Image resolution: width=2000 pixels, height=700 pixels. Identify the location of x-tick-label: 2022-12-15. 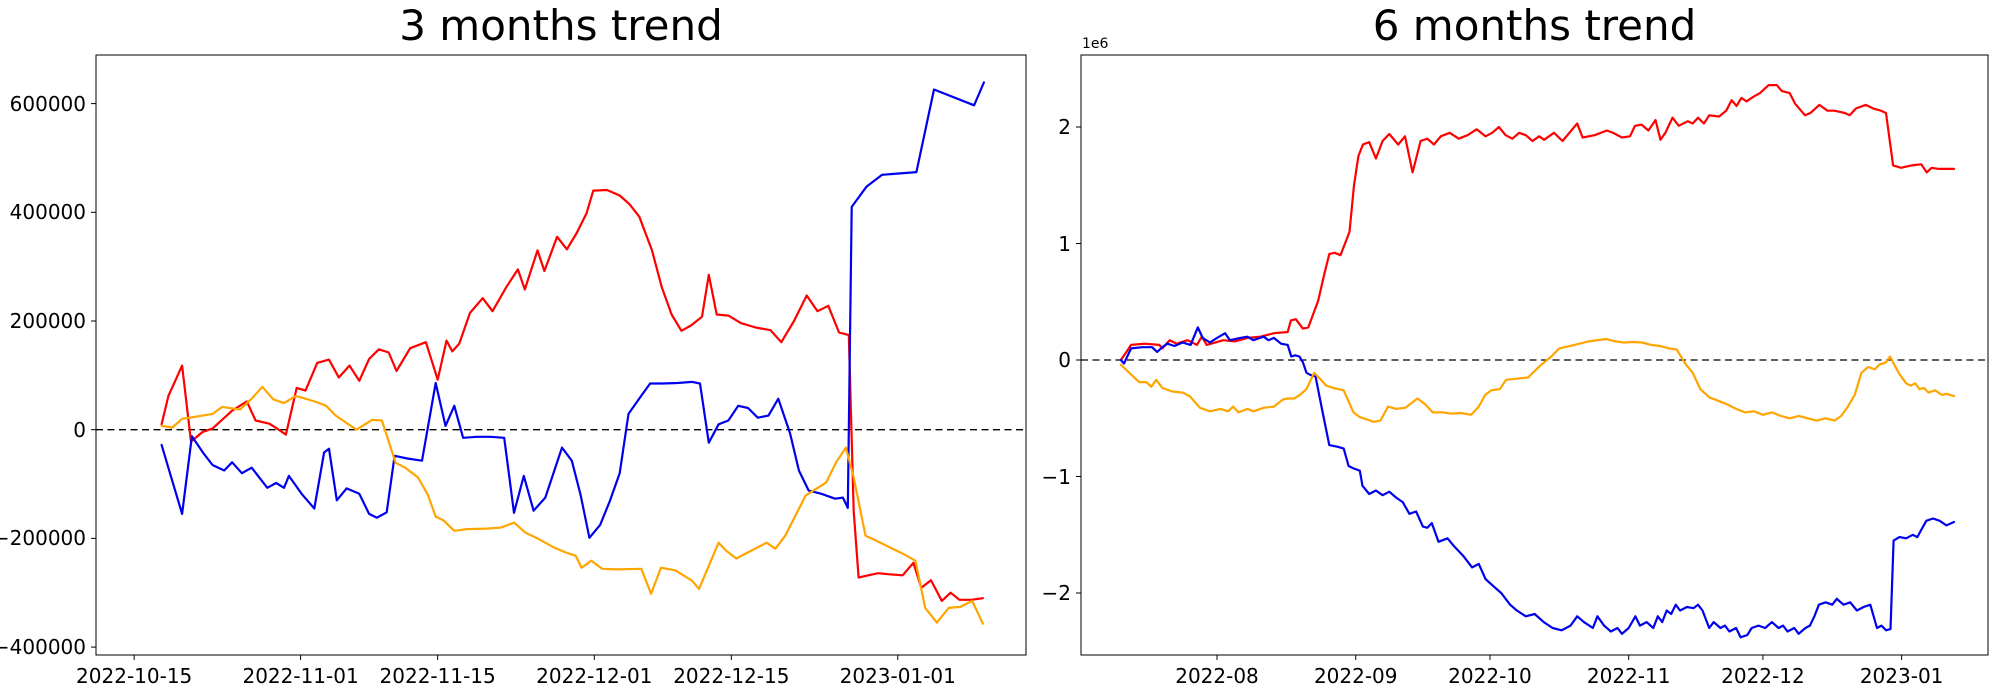
(731, 676).